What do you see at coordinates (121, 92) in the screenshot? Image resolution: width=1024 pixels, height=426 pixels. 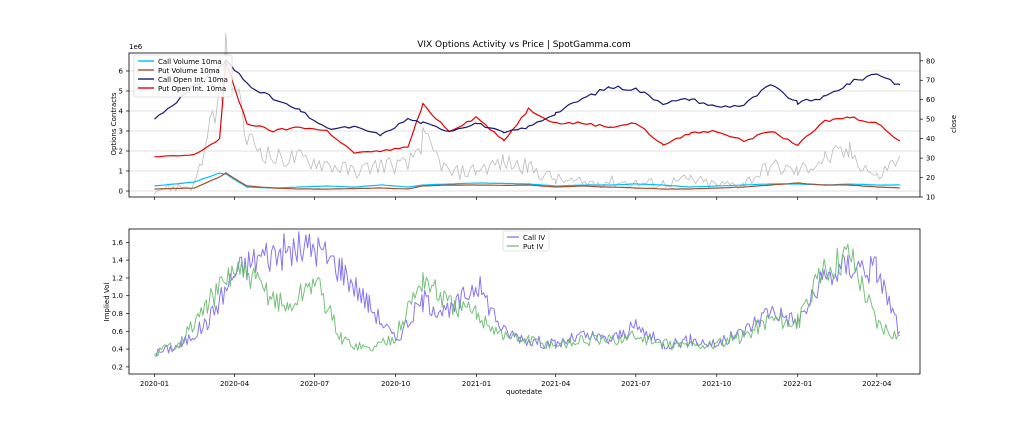 I see `top-ytick-label: 5` at bounding box center [121, 92].